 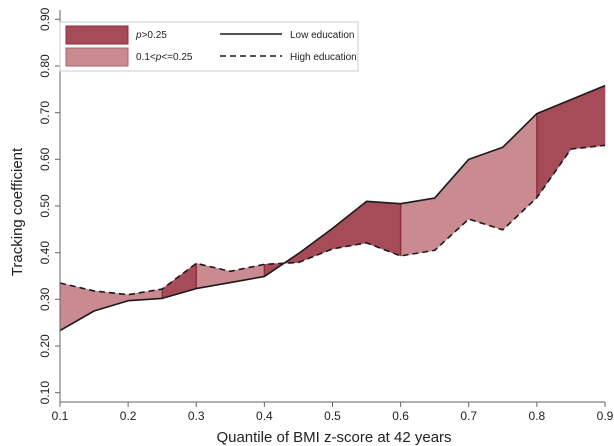 I want to click on y-tick-label: 0.10, so click(x=45, y=393).